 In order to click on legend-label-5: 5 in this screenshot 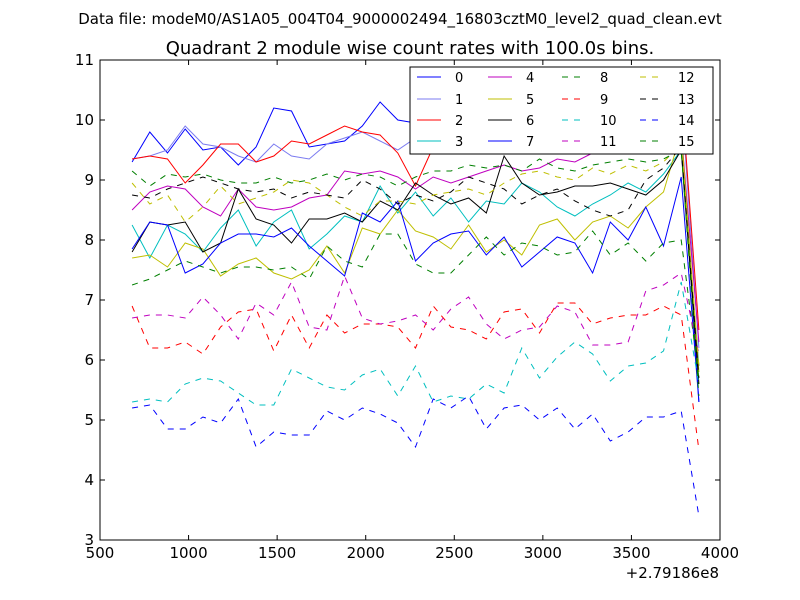, I will do `click(530, 100)`.